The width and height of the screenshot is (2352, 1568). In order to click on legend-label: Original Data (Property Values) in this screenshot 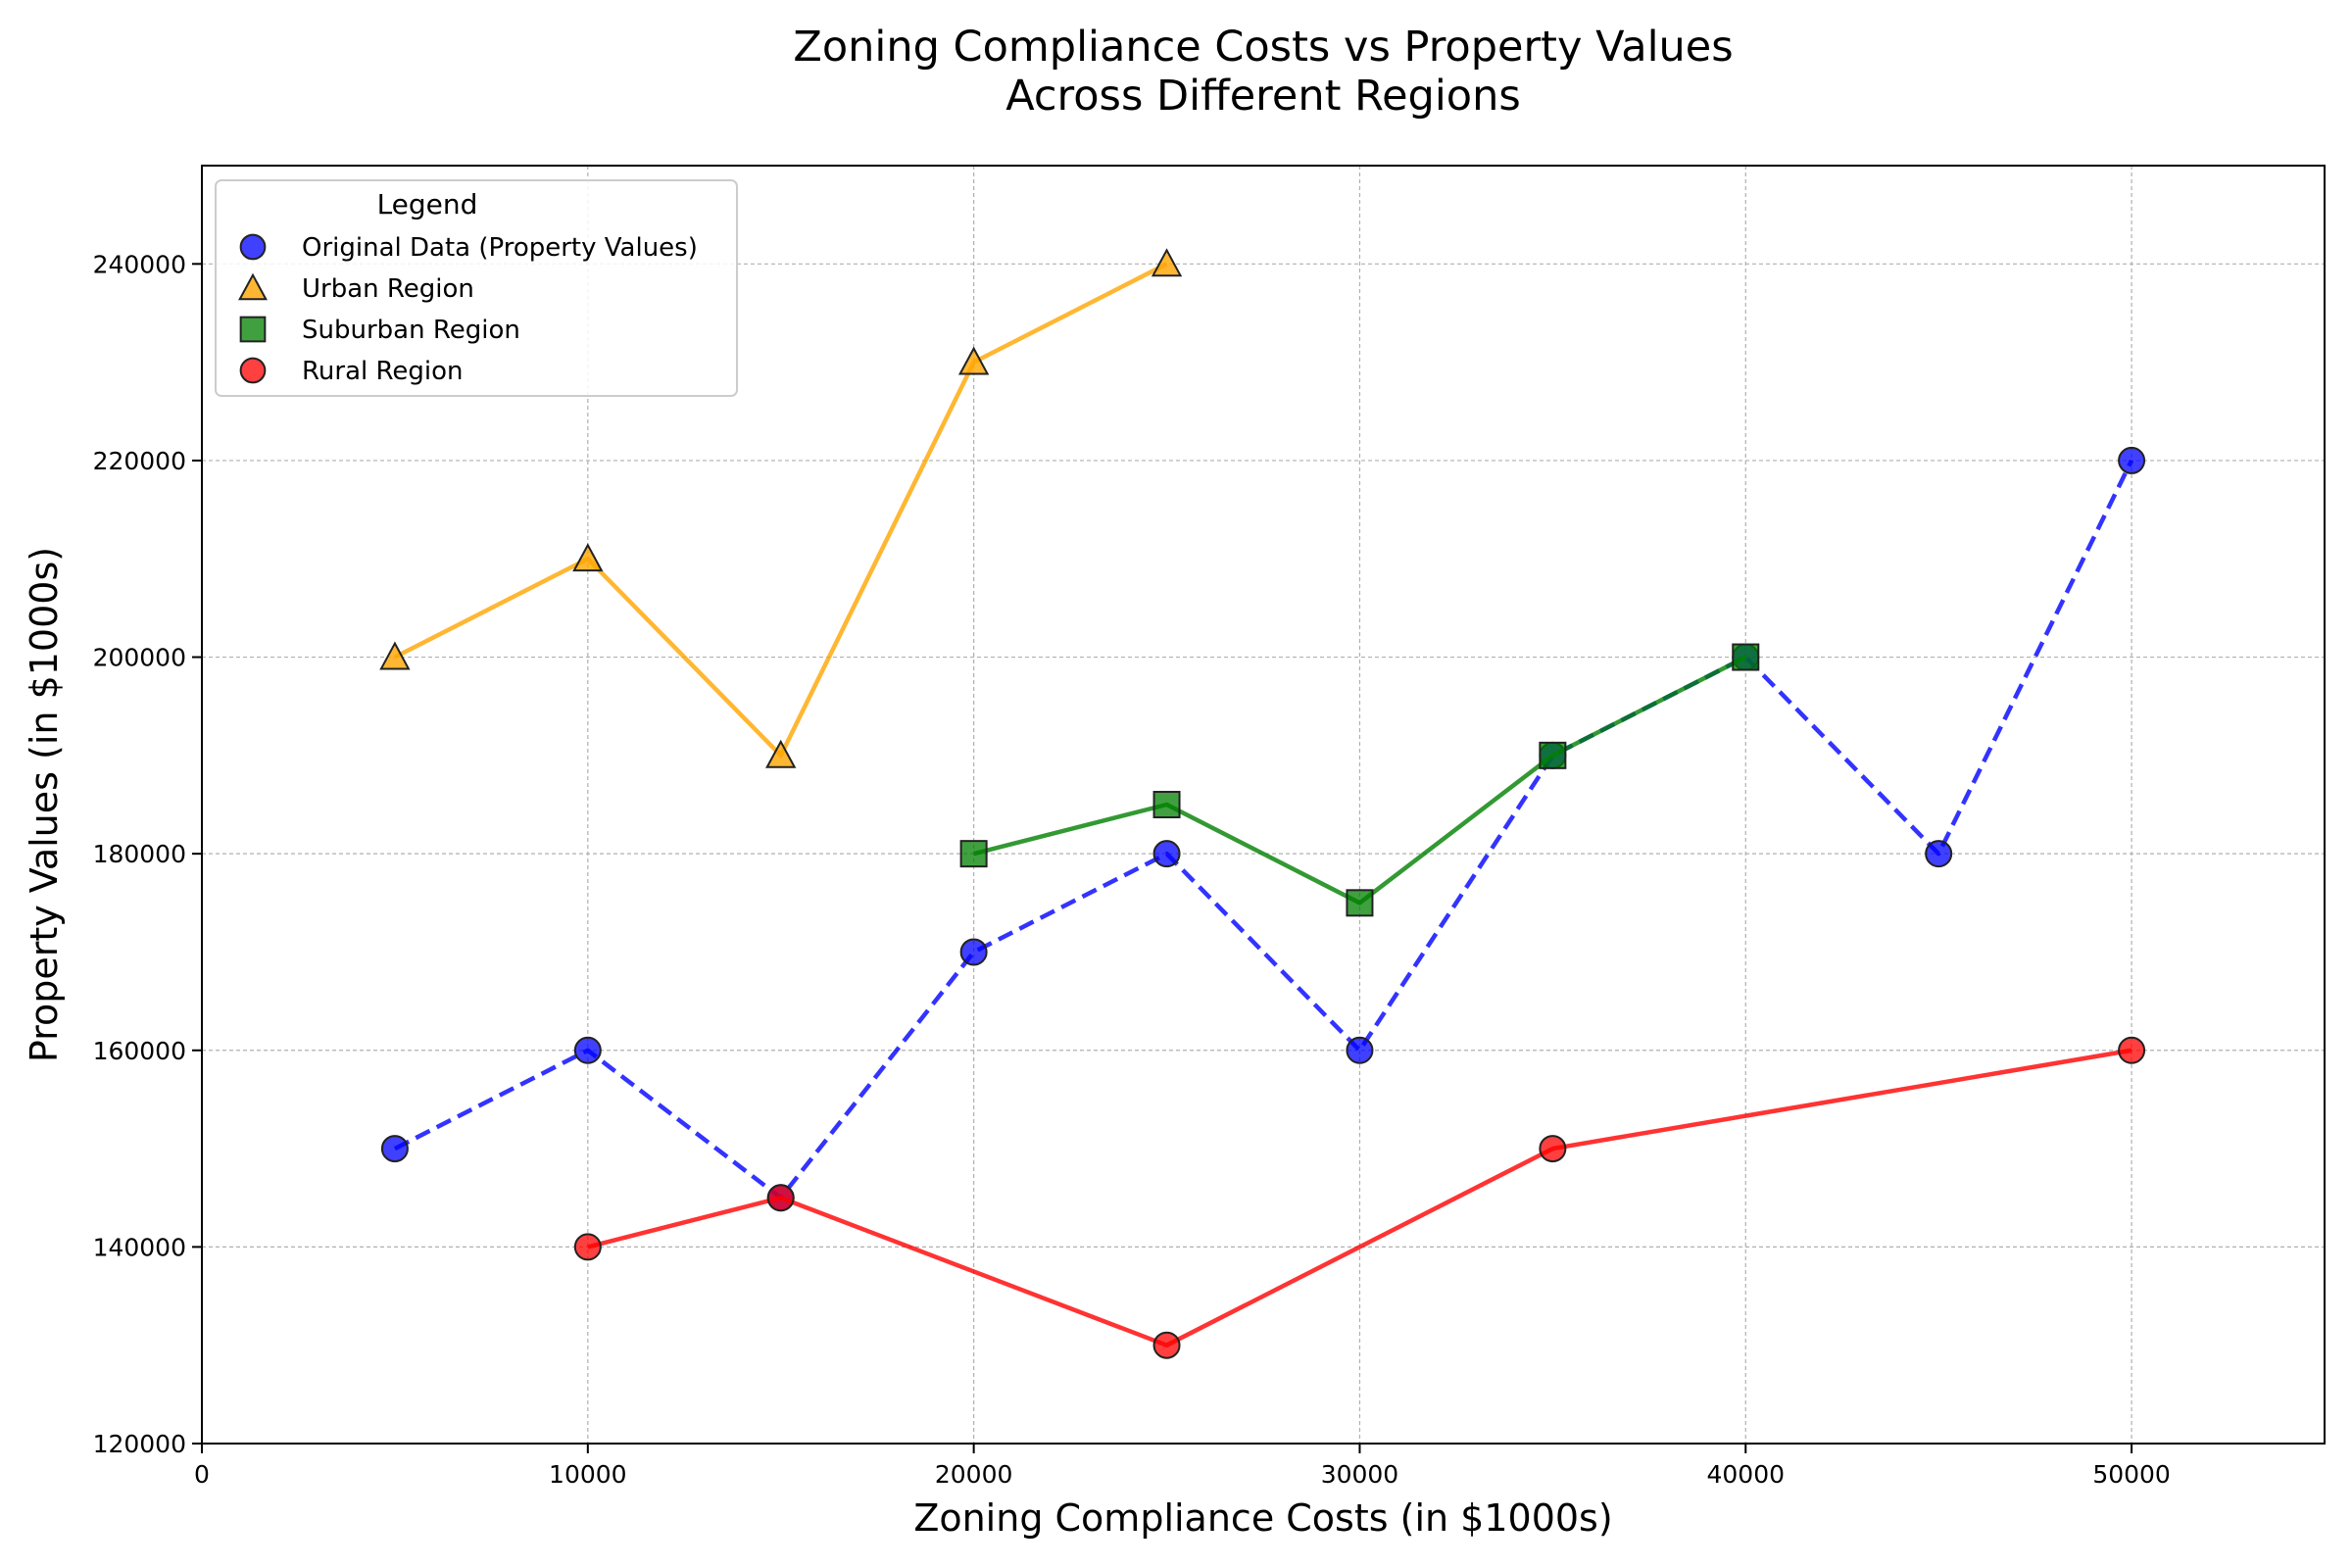, I will do `click(500, 248)`.